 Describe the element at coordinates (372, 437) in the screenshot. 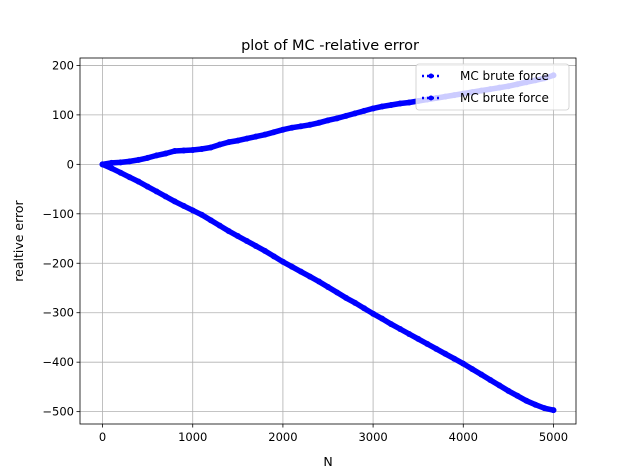

I see `x-tick-label: 3000` at that location.